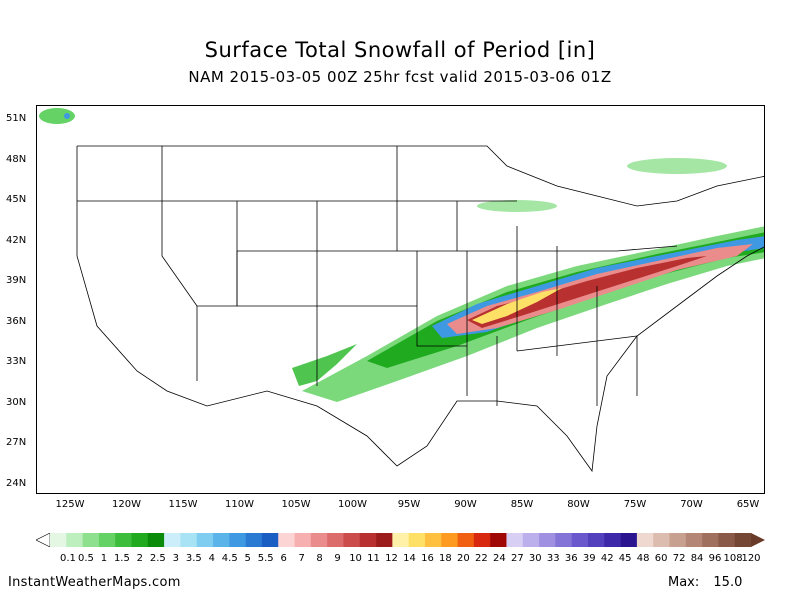 This screenshot has width=800, height=600. I want to click on lon-label: 115W, so click(183, 504).